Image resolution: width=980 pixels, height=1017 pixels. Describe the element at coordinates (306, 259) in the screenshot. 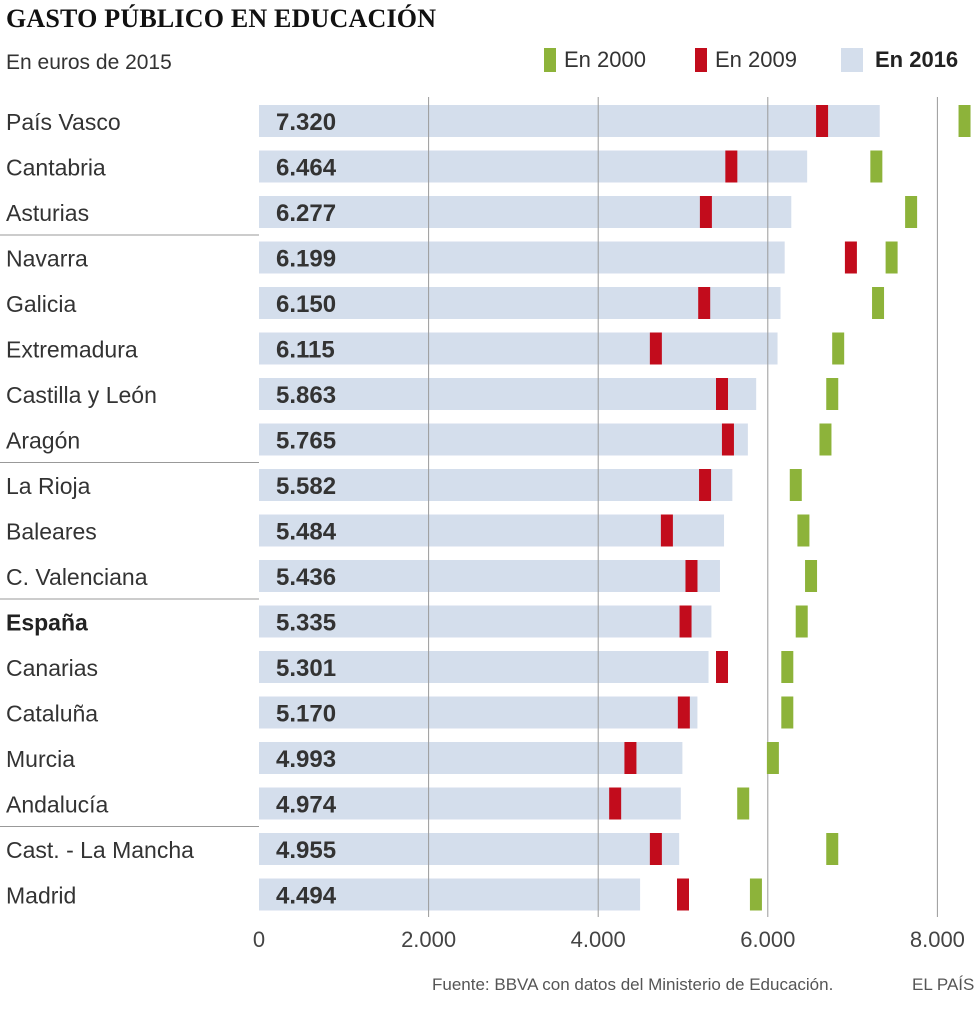

I see `value-label: 6.199` at that location.